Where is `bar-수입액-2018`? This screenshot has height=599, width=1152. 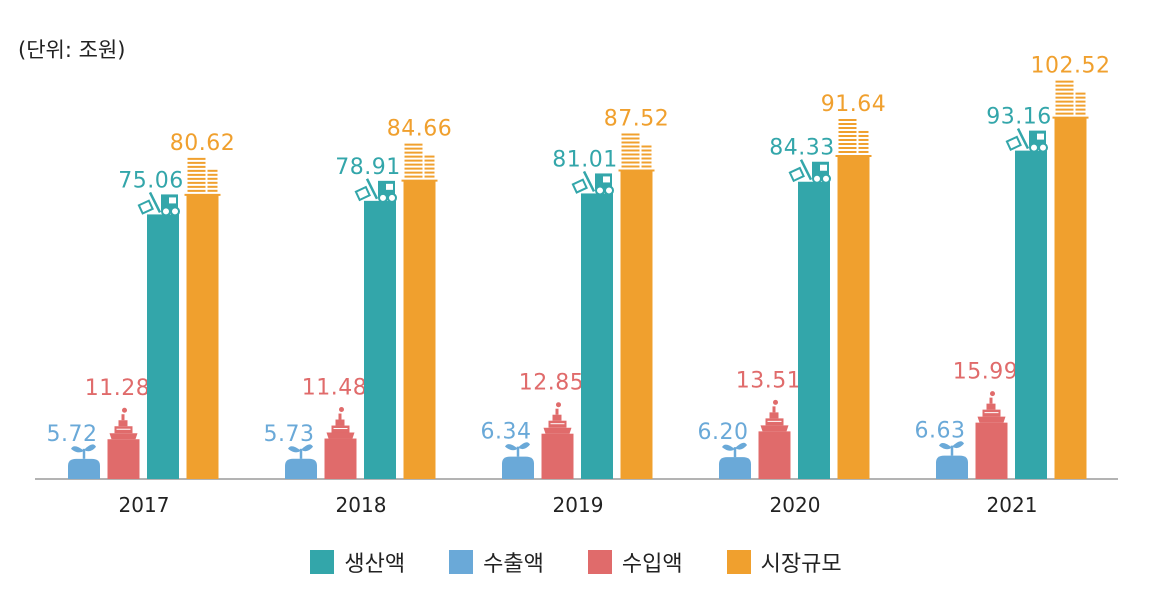
bar-수입액-2018 is located at coordinates (340, 458).